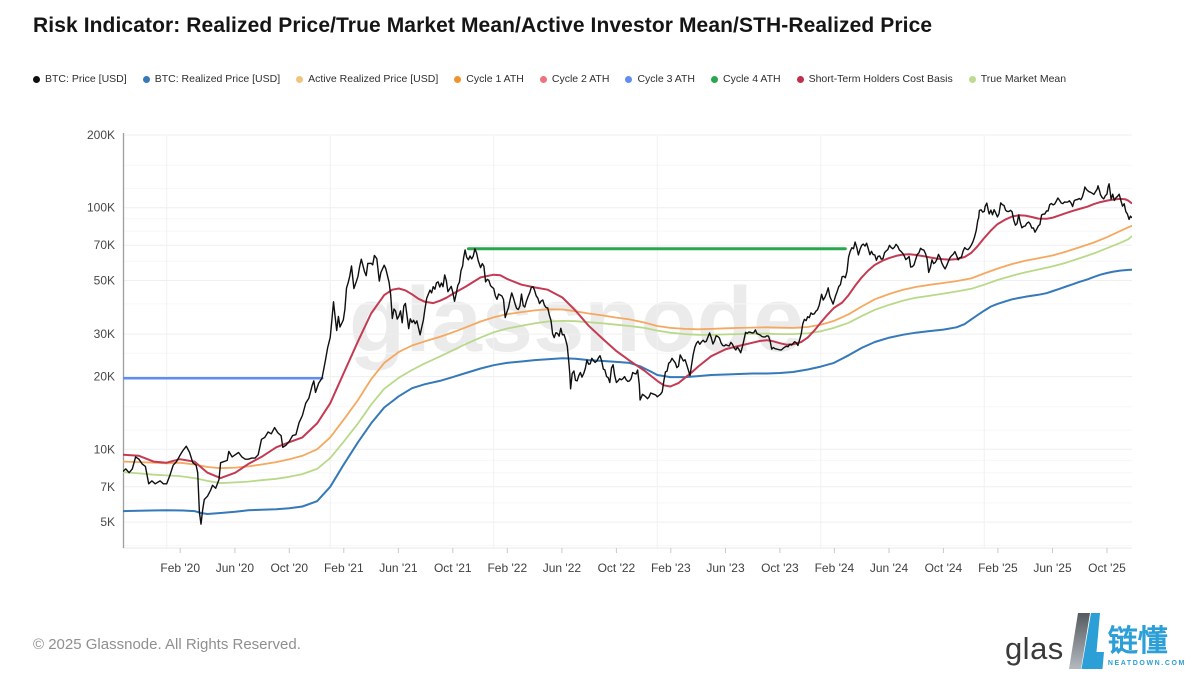 The image size is (1200, 675). Describe the element at coordinates (104, 281) in the screenshot. I see `y-axis-label: 50K` at that location.